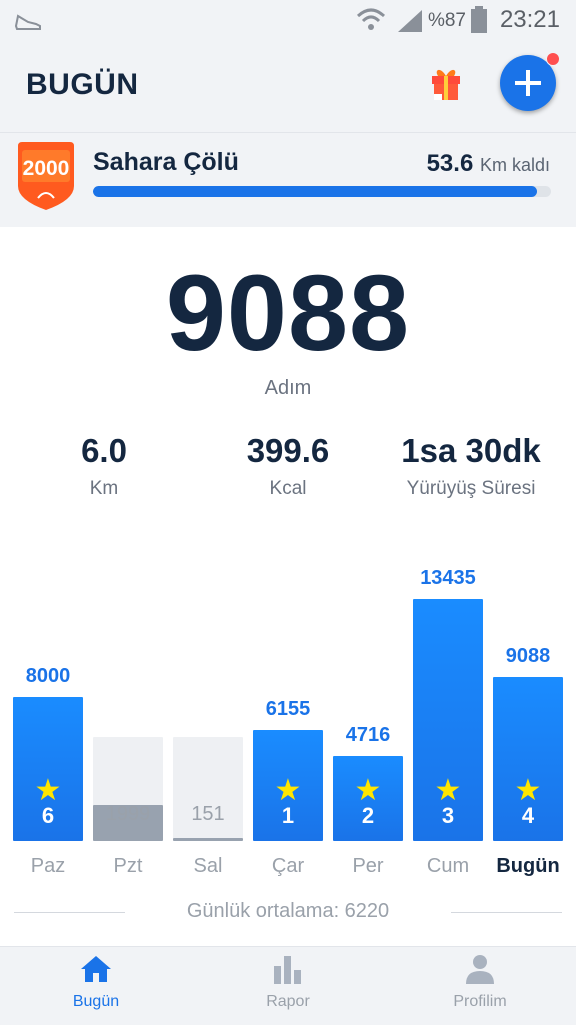 The width and height of the screenshot is (576, 1025). Describe the element at coordinates (553, 59) in the screenshot. I see `notification-dot` at that location.